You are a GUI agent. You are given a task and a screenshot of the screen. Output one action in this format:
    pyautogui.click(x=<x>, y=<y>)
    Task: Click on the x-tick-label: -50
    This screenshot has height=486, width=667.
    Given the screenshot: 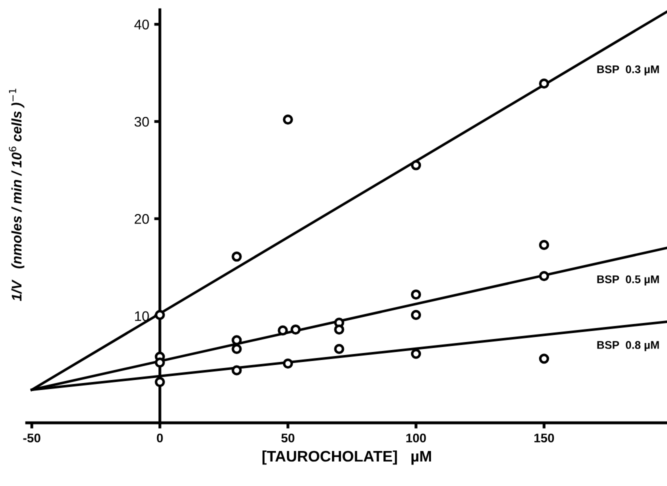 What is the action you would take?
    pyautogui.click(x=31, y=438)
    